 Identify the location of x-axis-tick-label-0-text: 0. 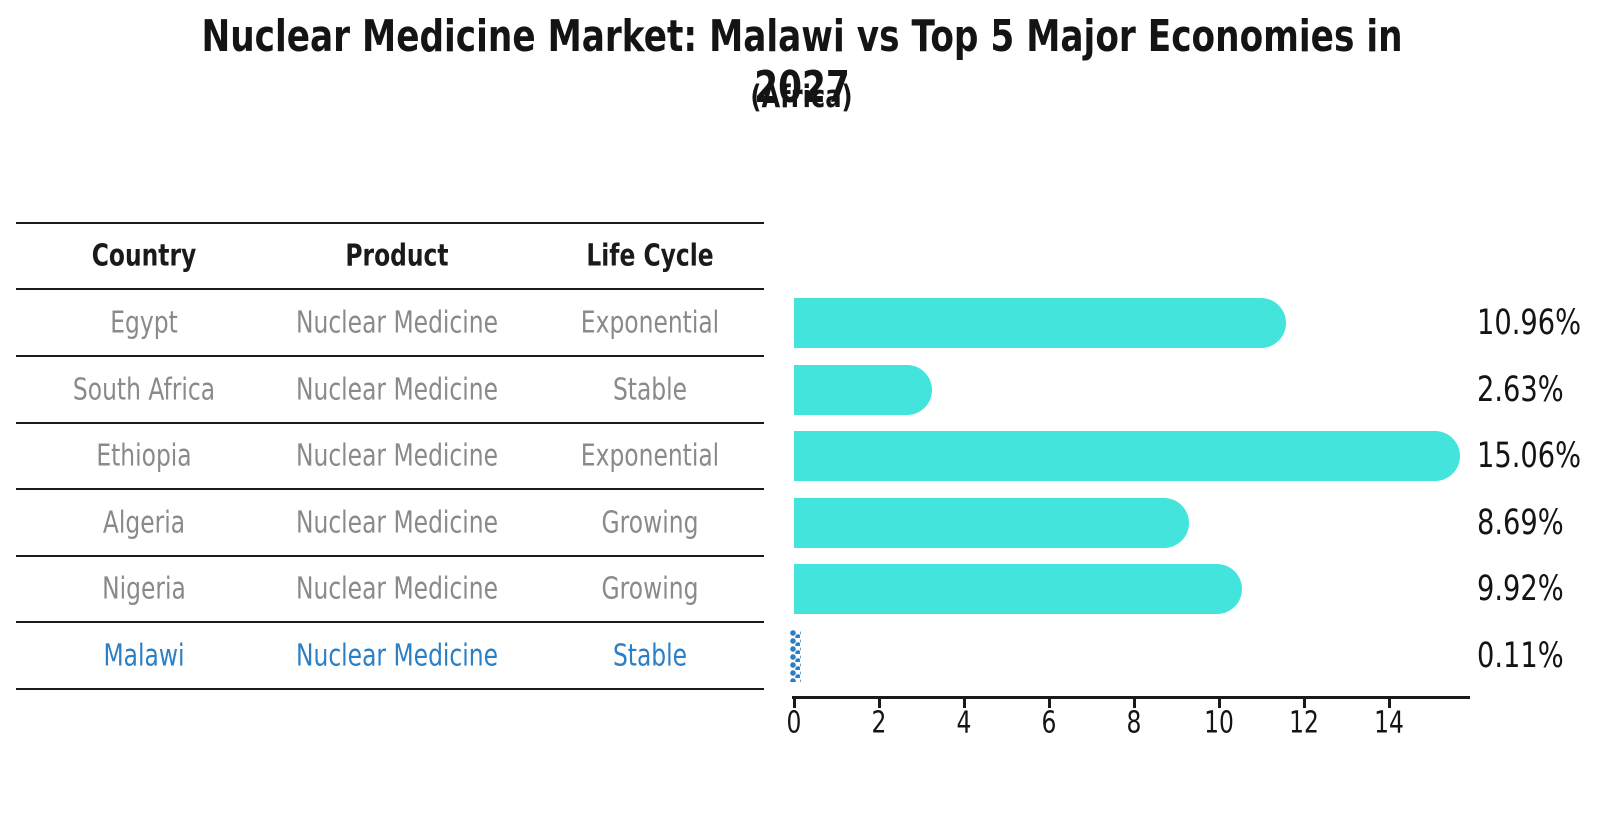
(794, 723).